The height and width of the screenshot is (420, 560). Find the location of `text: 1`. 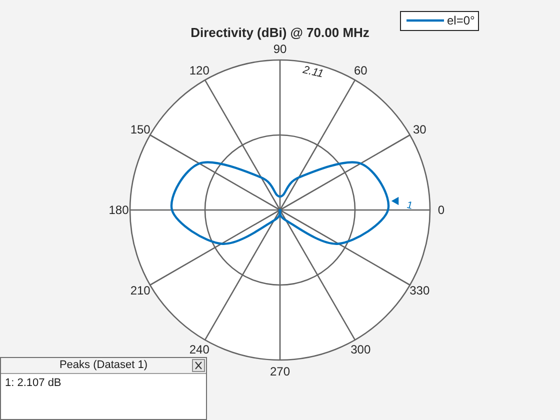

text: 1 is located at coordinates (409, 206).